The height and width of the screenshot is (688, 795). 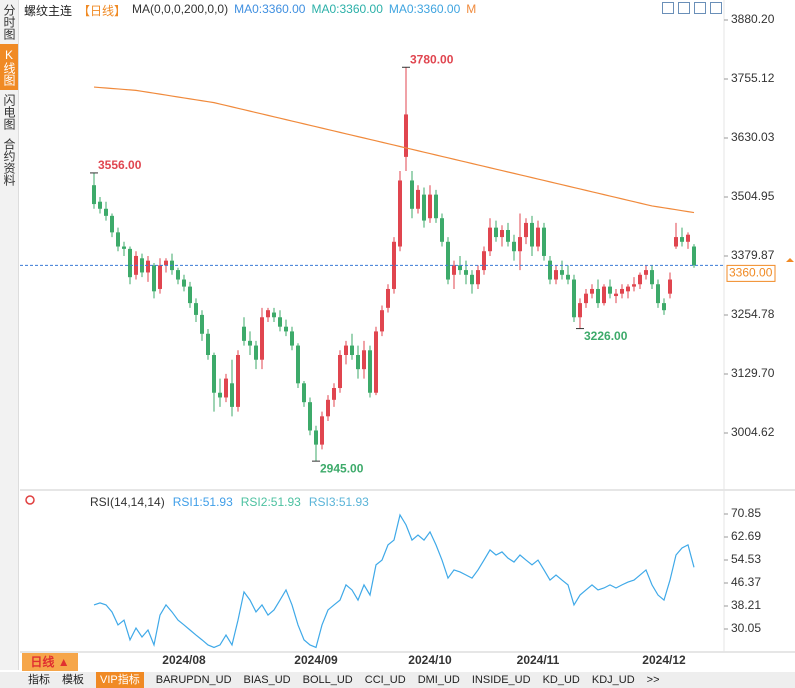 What do you see at coordinates (692, 8) in the screenshot?
I see `toolbar-icons` at bounding box center [692, 8].